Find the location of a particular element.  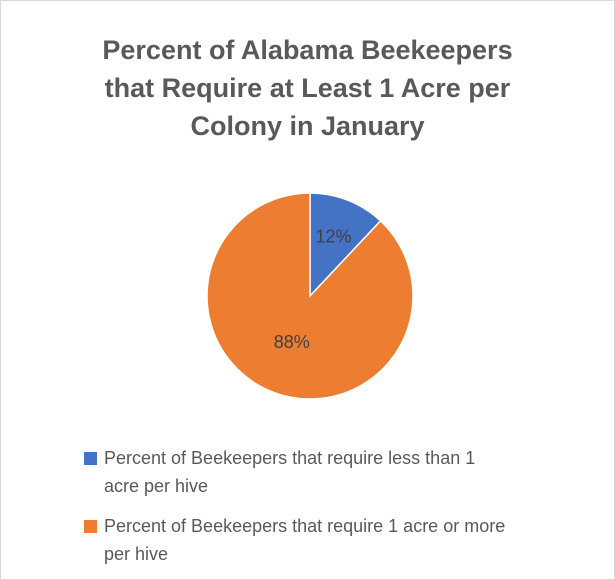

pie-chart: 12% 88% is located at coordinates (310, 296).